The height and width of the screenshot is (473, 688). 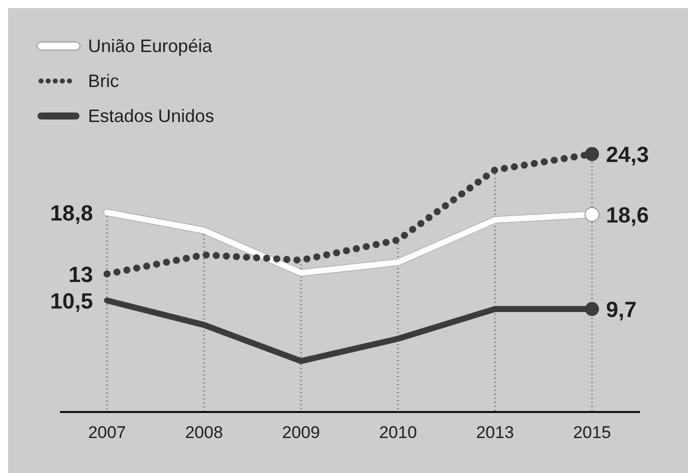 What do you see at coordinates (71, 213) in the screenshot?
I see `data-label: 18,8` at bounding box center [71, 213].